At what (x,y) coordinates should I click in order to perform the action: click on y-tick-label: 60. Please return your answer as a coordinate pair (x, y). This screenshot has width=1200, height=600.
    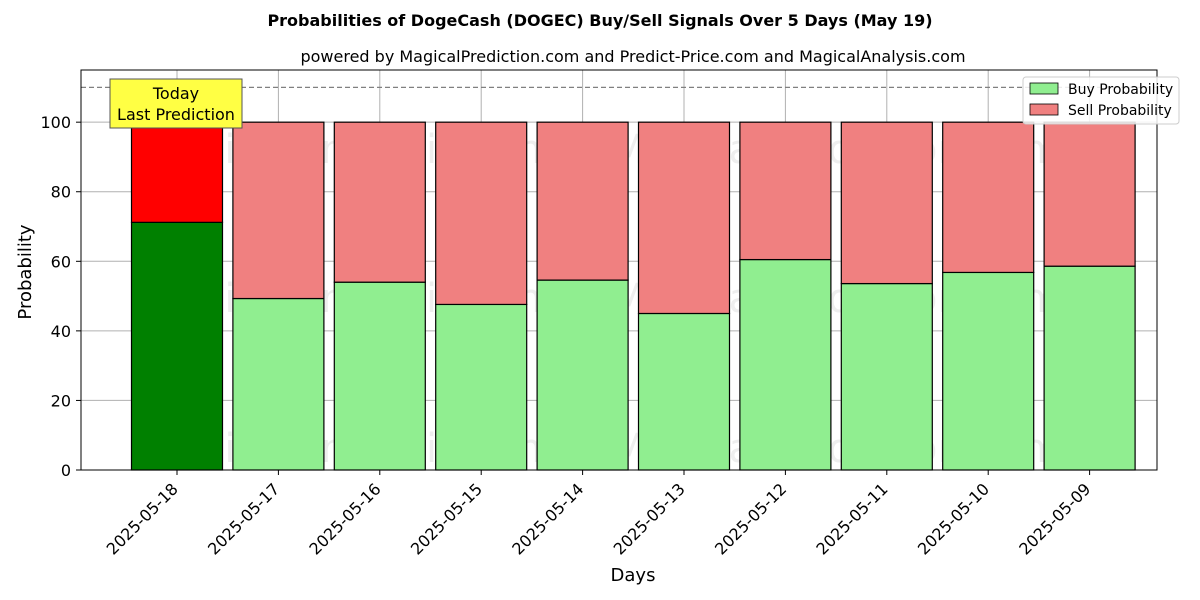
    Looking at the image, I should click on (61, 261).